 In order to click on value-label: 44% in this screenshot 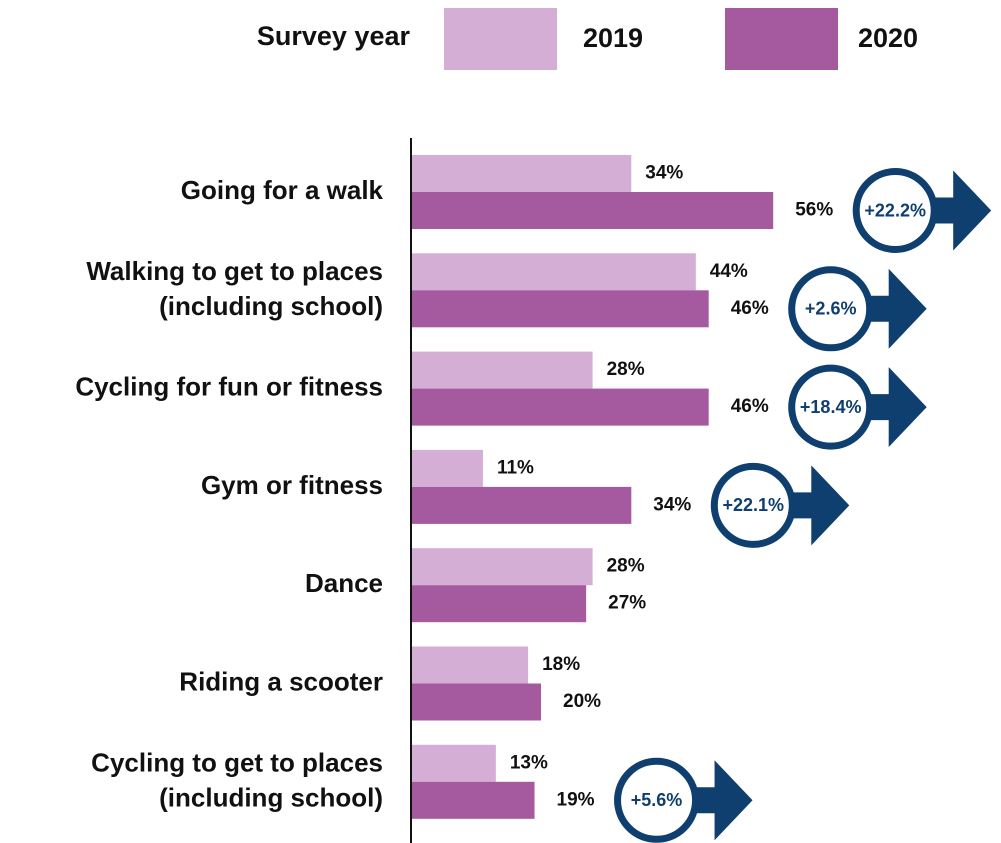, I will do `click(729, 271)`.